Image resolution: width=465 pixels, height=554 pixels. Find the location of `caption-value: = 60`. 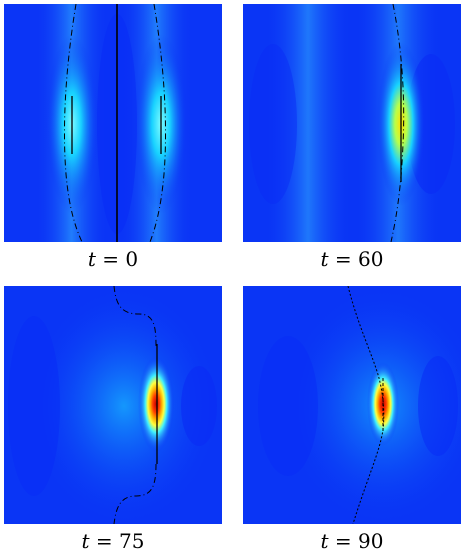

caption-value: = 60 is located at coordinates (359, 259).